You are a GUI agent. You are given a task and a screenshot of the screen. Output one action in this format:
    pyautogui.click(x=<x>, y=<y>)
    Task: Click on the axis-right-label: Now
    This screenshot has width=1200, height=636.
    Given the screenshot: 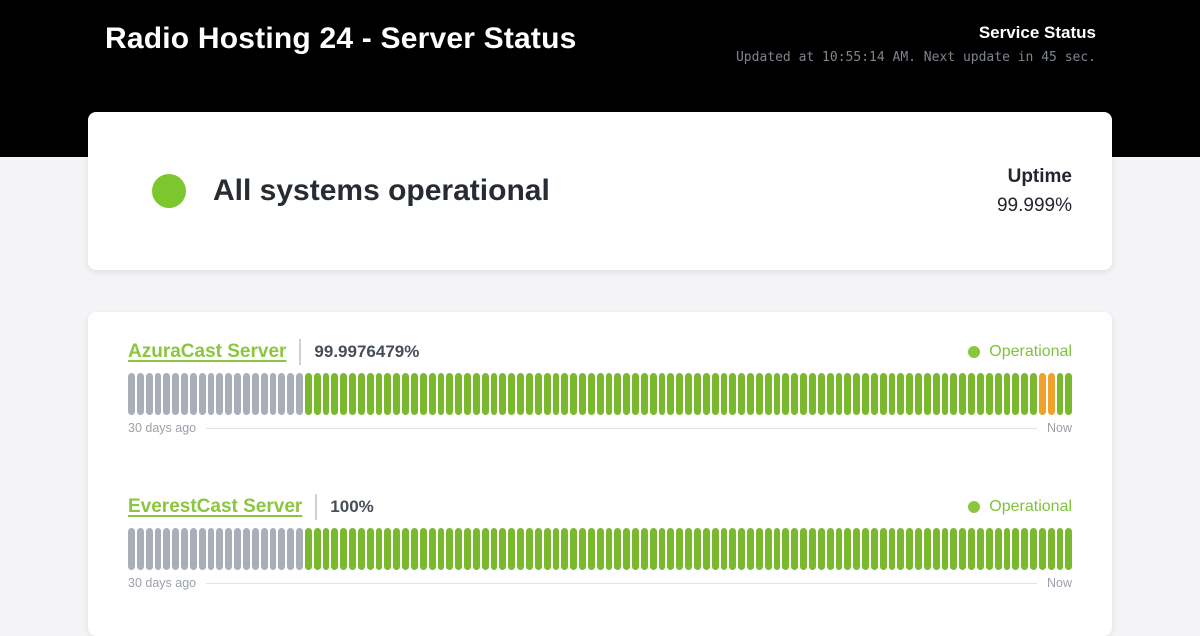 What is the action you would take?
    pyautogui.click(x=1059, y=428)
    